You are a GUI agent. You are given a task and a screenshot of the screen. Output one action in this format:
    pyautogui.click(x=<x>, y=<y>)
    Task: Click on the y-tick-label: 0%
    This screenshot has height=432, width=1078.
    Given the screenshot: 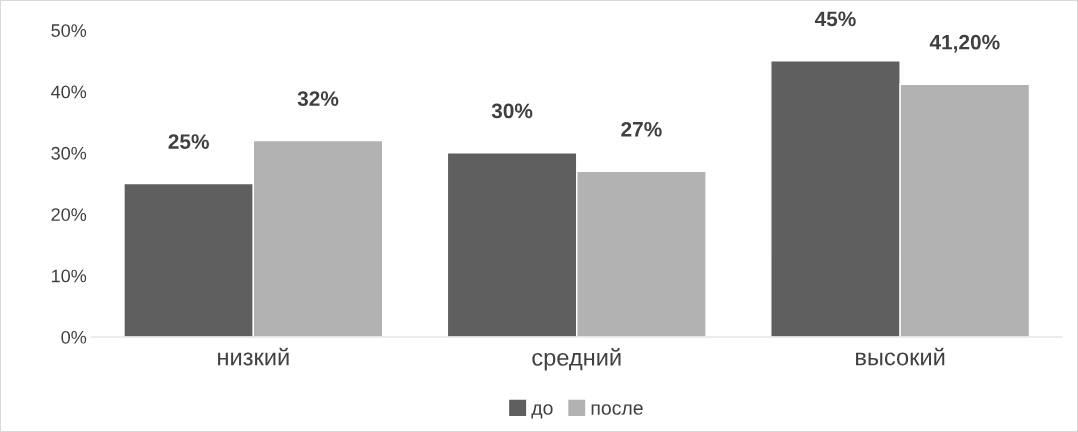 What is the action you would take?
    pyautogui.click(x=74, y=337)
    